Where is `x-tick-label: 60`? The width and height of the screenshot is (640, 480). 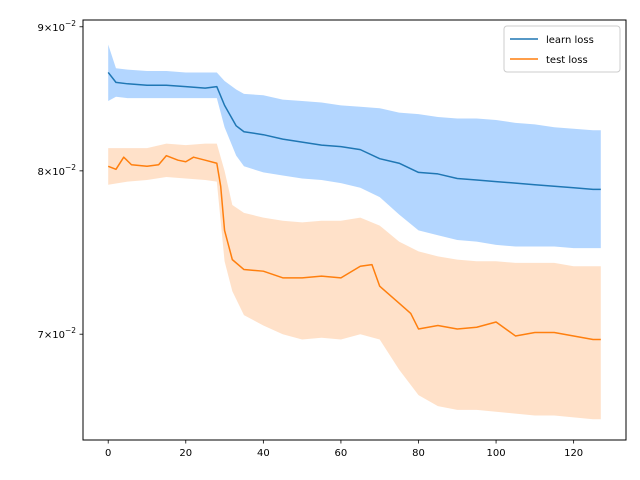
x-tick-label: 60 is located at coordinates (341, 453).